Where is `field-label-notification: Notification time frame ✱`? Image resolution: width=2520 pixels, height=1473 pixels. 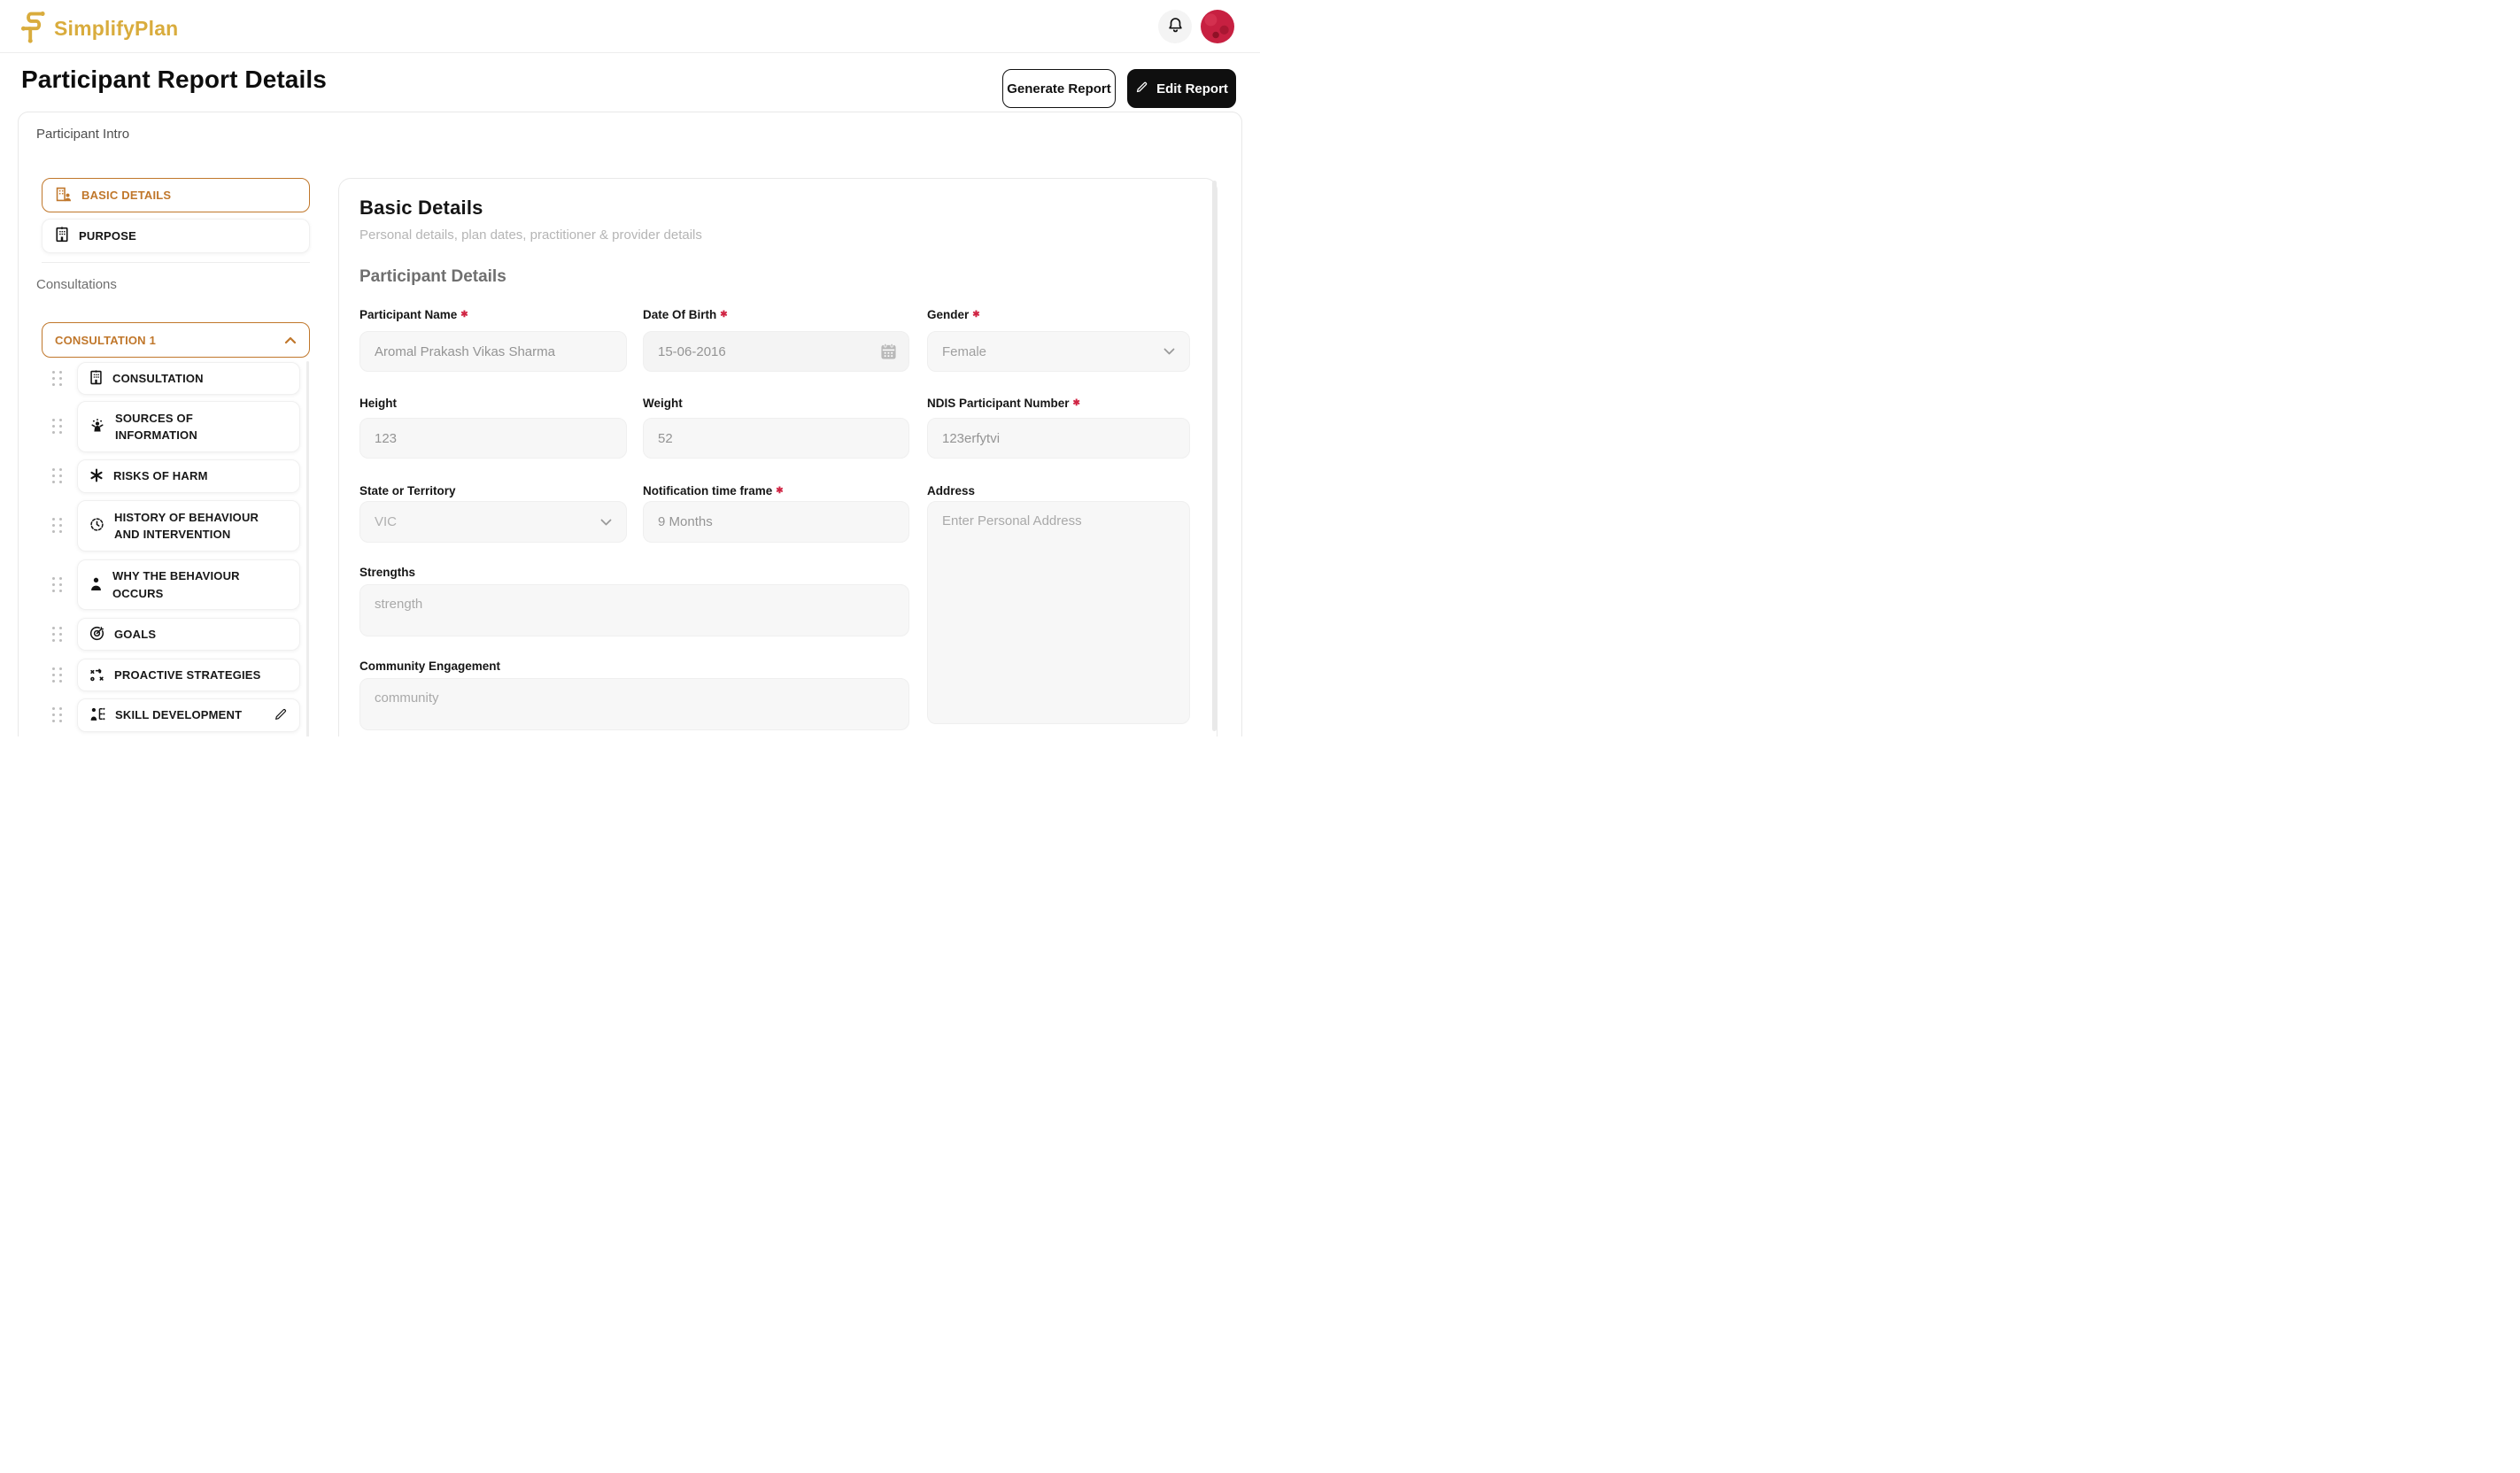 field-label-notification: Notification time frame ✱ is located at coordinates (713, 491).